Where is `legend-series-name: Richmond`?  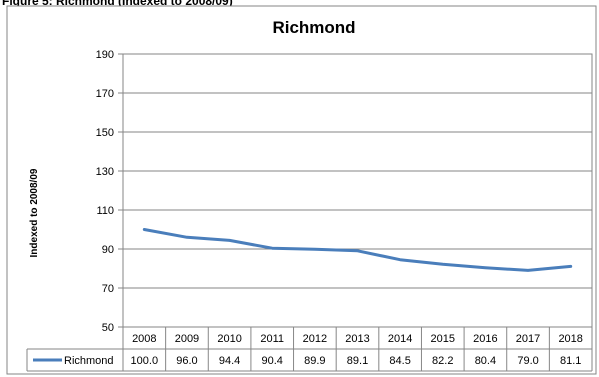
legend-series-name: Richmond is located at coordinates (89, 361).